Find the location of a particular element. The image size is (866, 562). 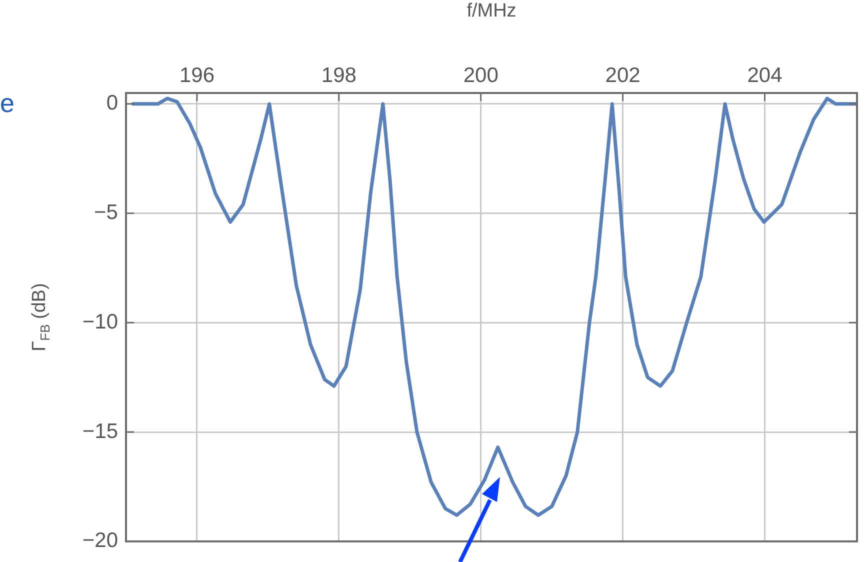

x-tick-label: 200 is located at coordinates (480, 76).